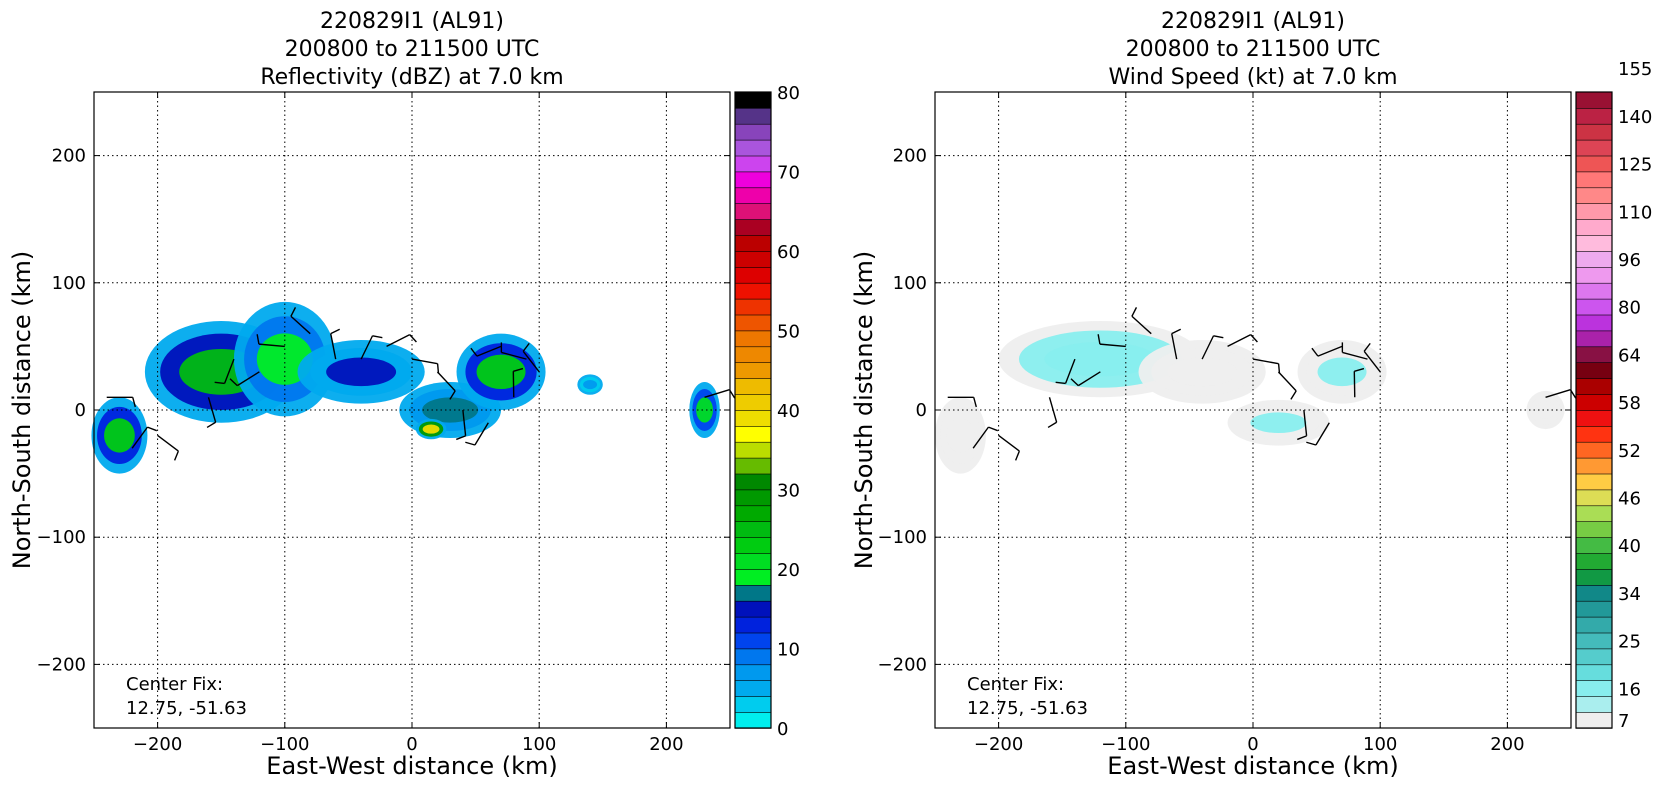 This screenshot has width=1655, height=787. Describe the element at coordinates (80, 410) in the screenshot. I see `y-tick-label: 0` at that location.